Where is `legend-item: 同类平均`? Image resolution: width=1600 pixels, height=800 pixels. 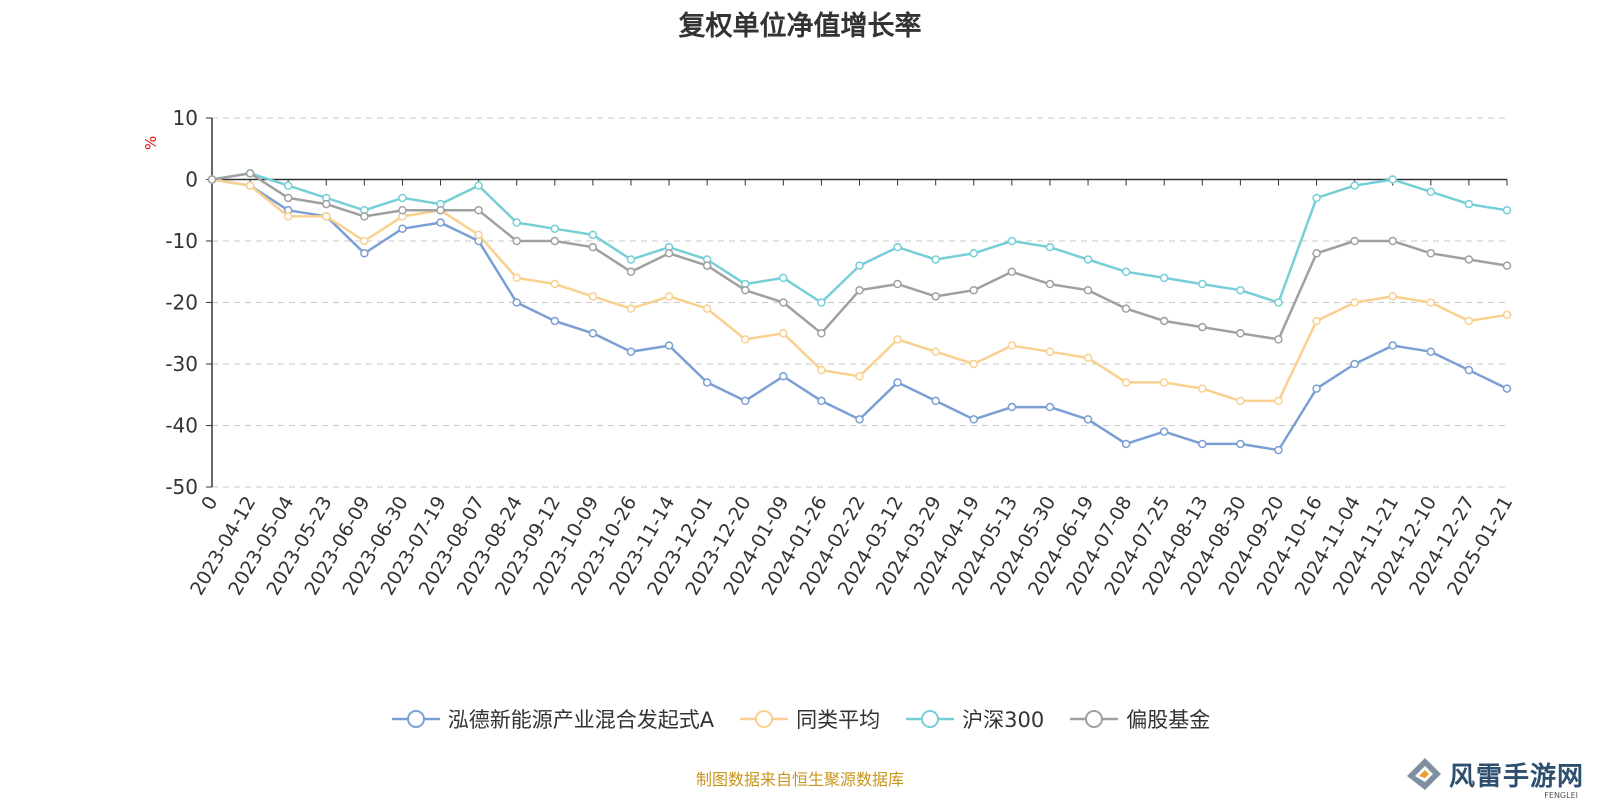
legend-item: 同类平均 is located at coordinates (809, 719).